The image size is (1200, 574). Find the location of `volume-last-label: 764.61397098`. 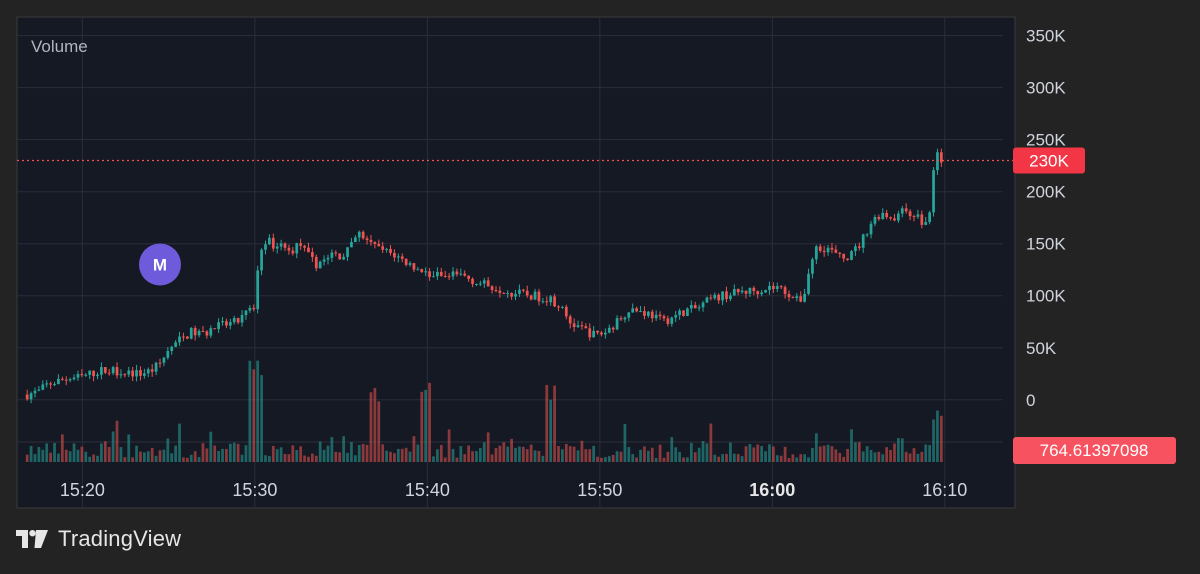

volume-last-label: 764.61397098 is located at coordinates (1094, 450).